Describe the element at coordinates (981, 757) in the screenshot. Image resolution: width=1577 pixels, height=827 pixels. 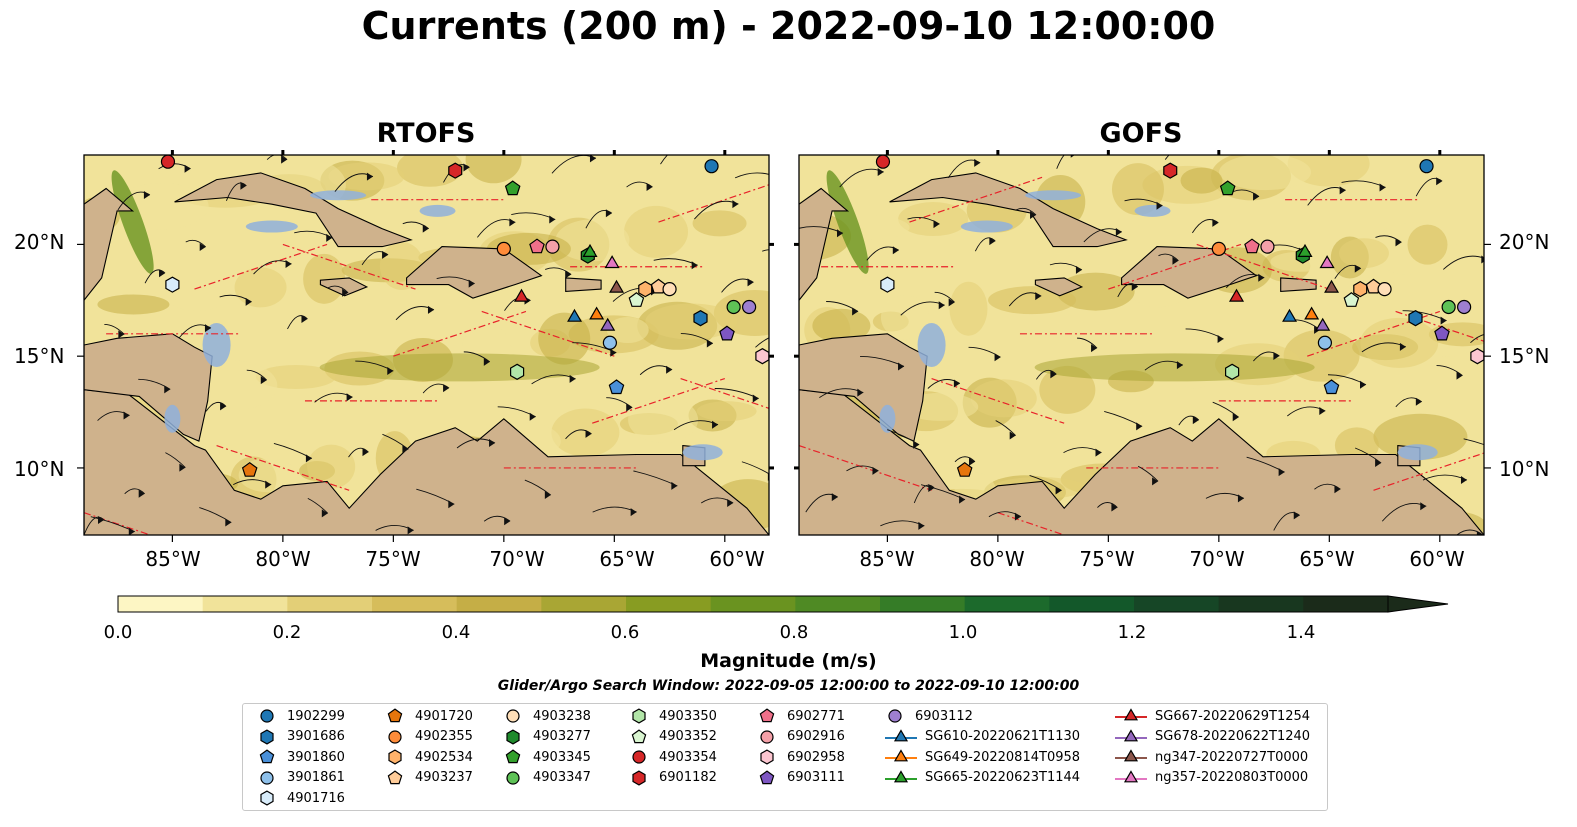
I see `legend-item: SG649-20220814T0958` at that location.